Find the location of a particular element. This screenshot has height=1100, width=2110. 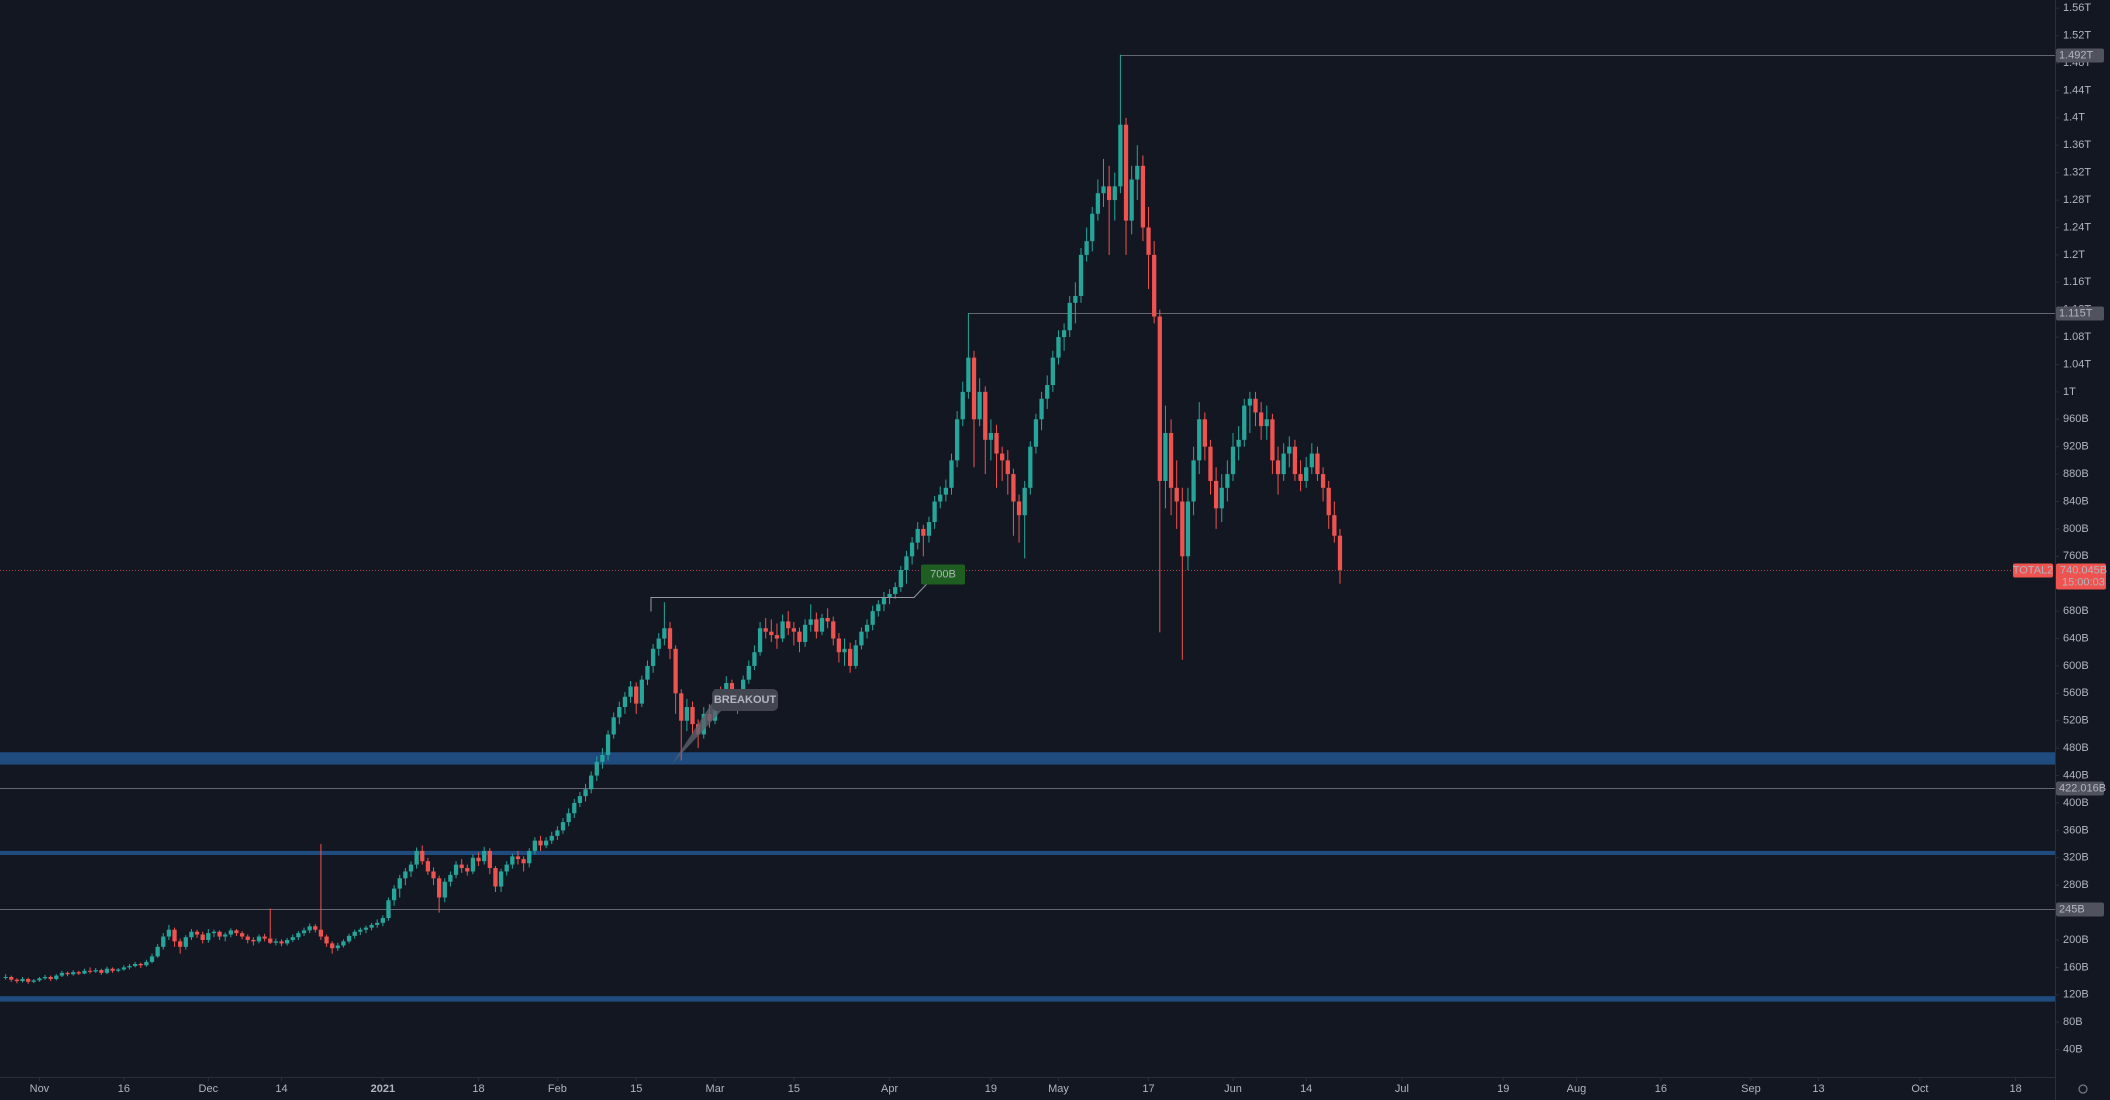

y-tick-label: 360B is located at coordinates (2076, 830).